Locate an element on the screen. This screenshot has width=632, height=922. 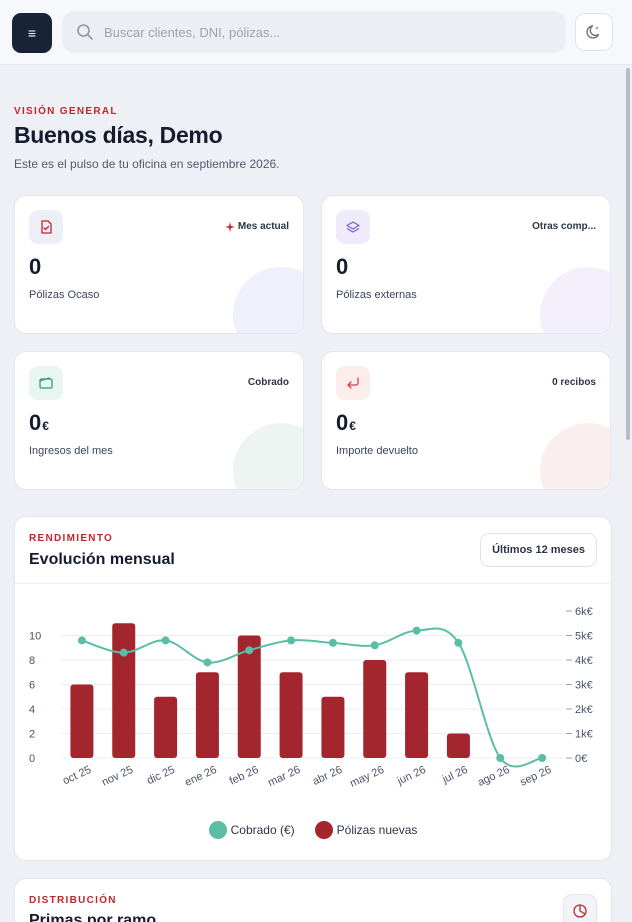
return-arrow-icon is located at coordinates (353, 383).